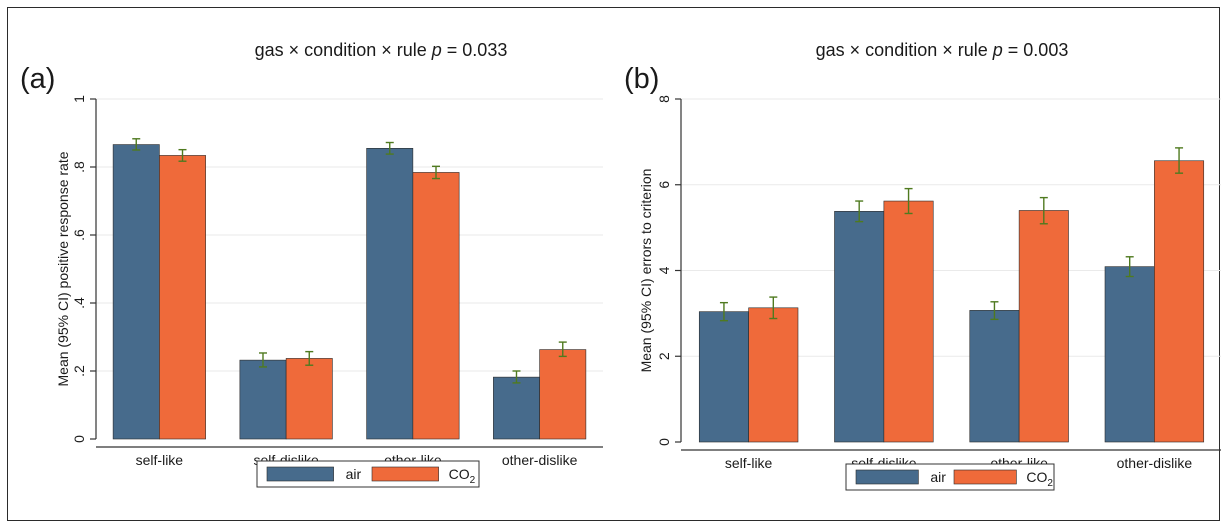  What do you see at coordinates (646, 271) in the screenshot?
I see `y-axis-label: Mean (95% CI) errors to criterion` at bounding box center [646, 271].